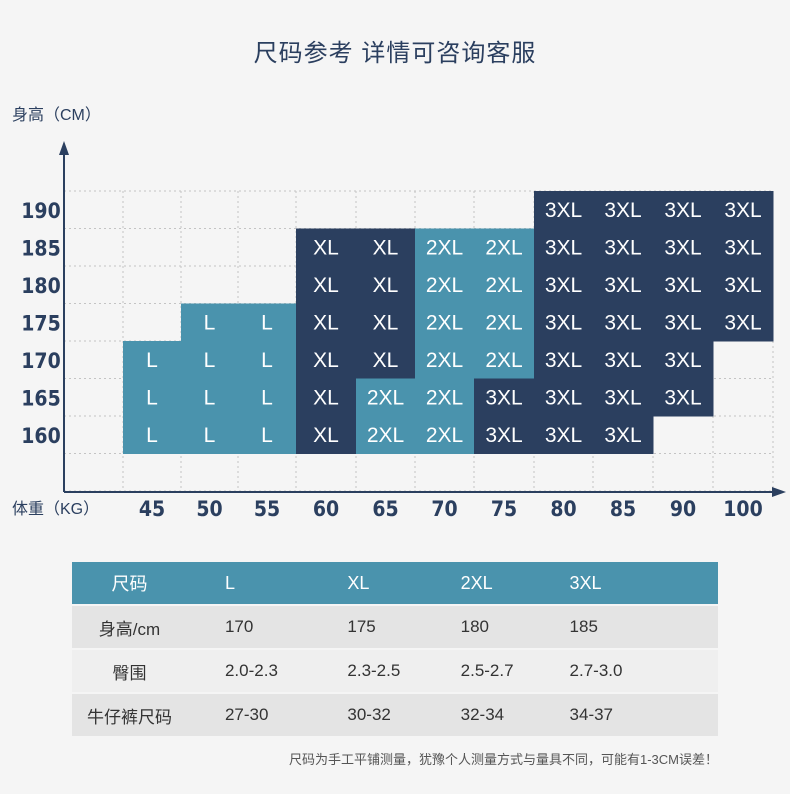  Describe the element at coordinates (683, 509) in the screenshot. I see `x-tick-label: 90` at that location.